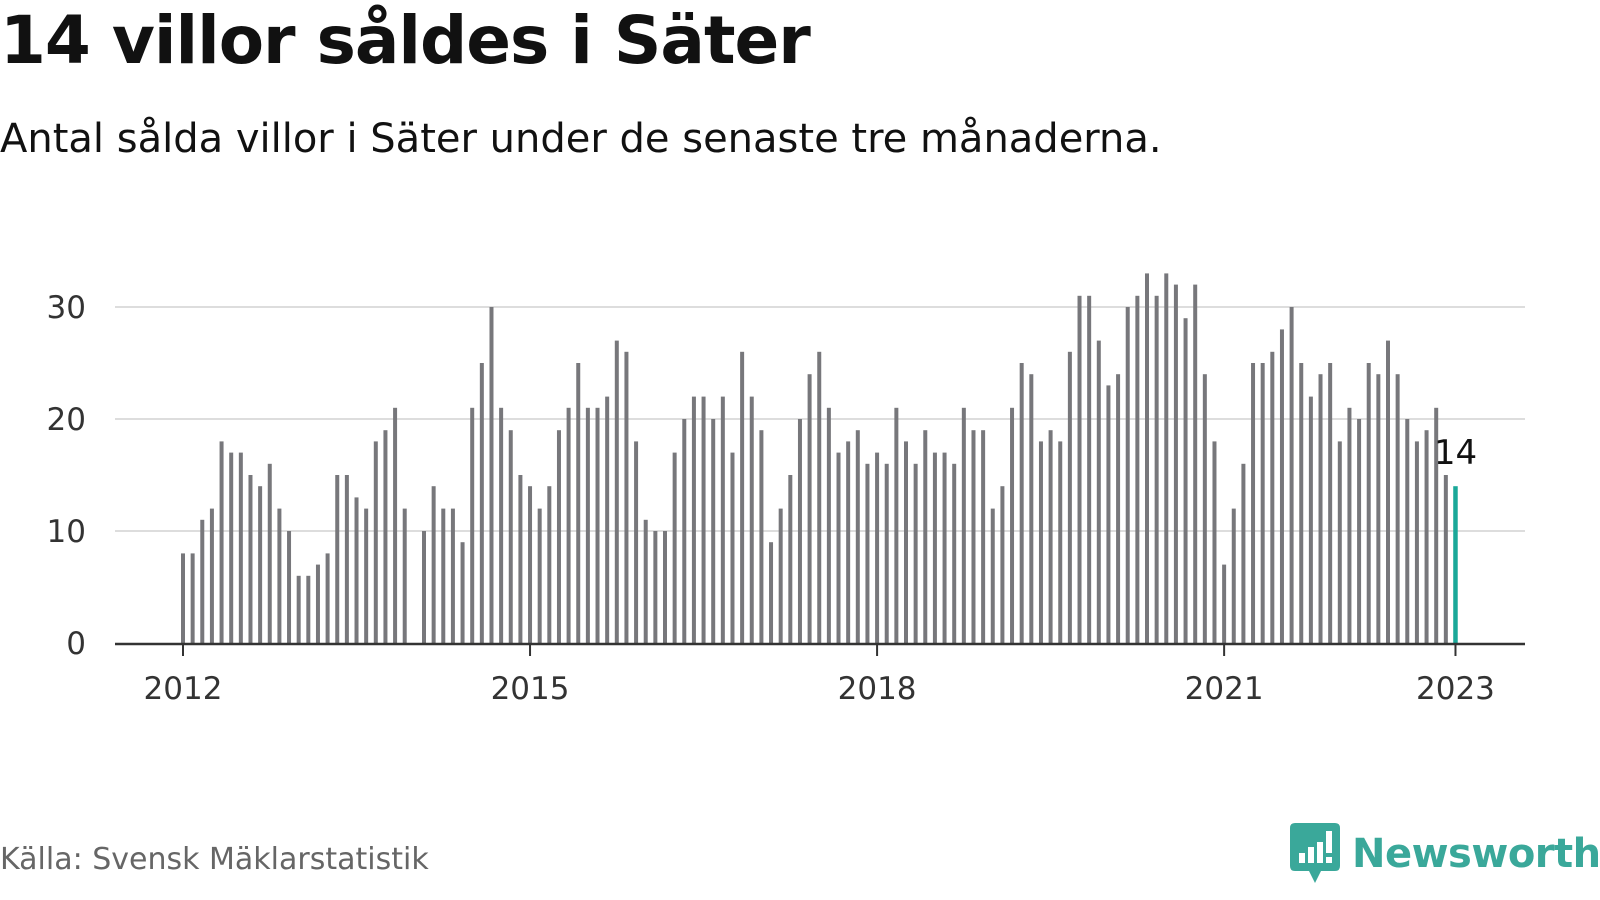  I want to click on x-tick-label: 2023, so click(1455, 689).